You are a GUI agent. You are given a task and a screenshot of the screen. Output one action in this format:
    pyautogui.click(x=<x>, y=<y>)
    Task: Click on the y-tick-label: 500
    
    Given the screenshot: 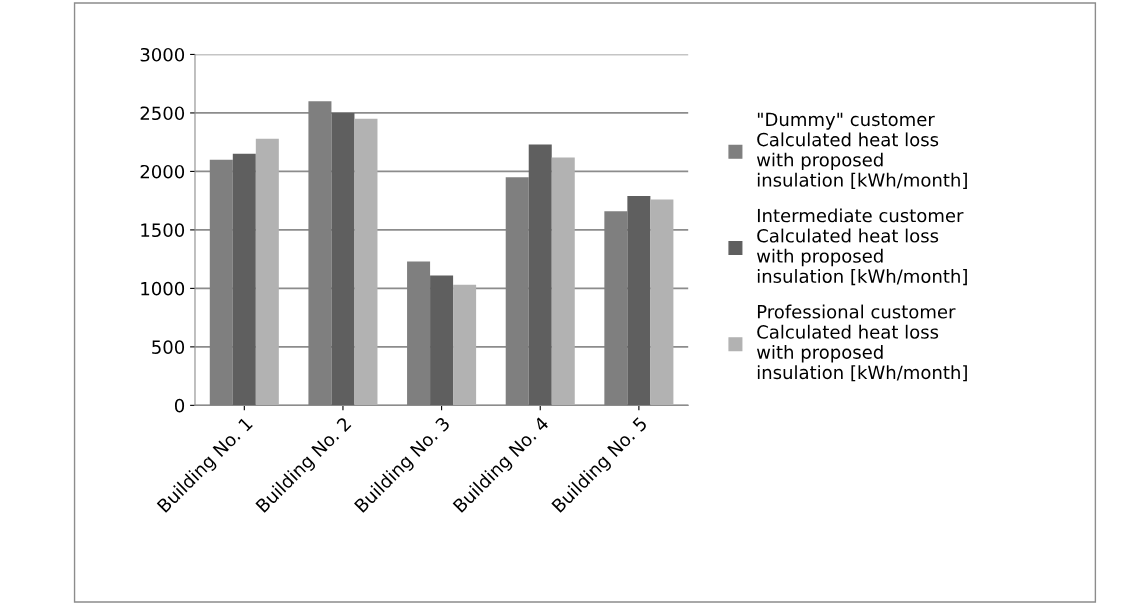 What is the action you would take?
    pyautogui.click(x=168, y=347)
    